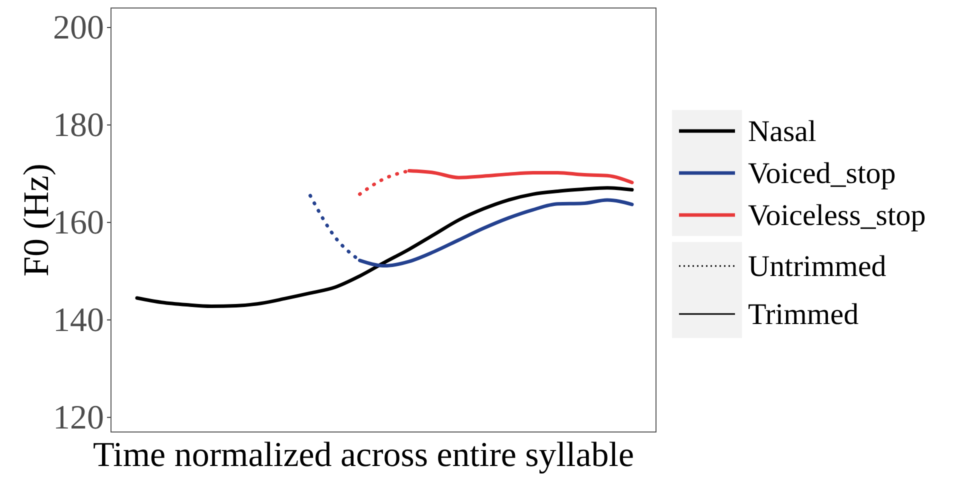  Describe the element at coordinates (384, 247) in the screenshot. I see `line-series` at that location.